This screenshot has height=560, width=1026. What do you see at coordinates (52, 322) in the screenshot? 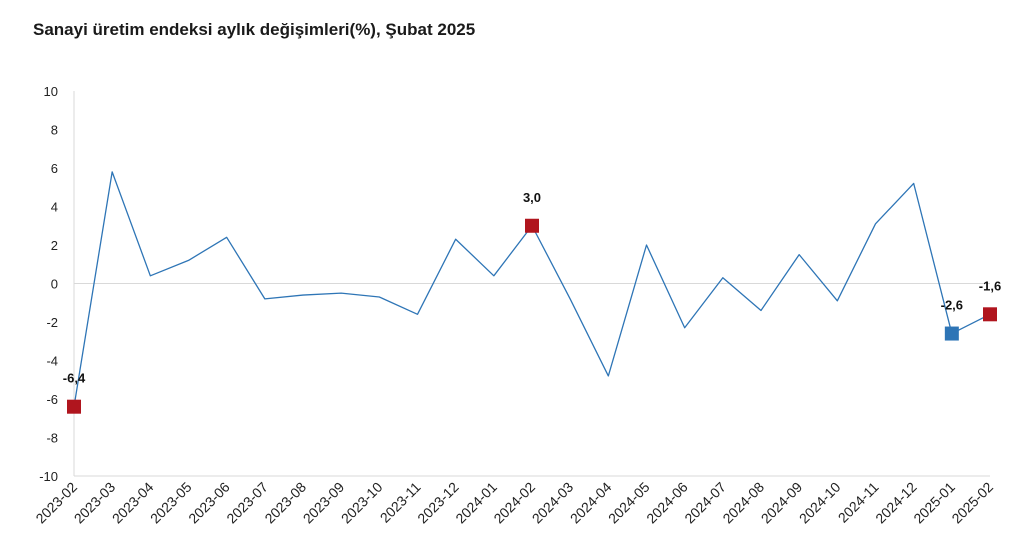
I see `y-tick-label: -2` at bounding box center [52, 322].